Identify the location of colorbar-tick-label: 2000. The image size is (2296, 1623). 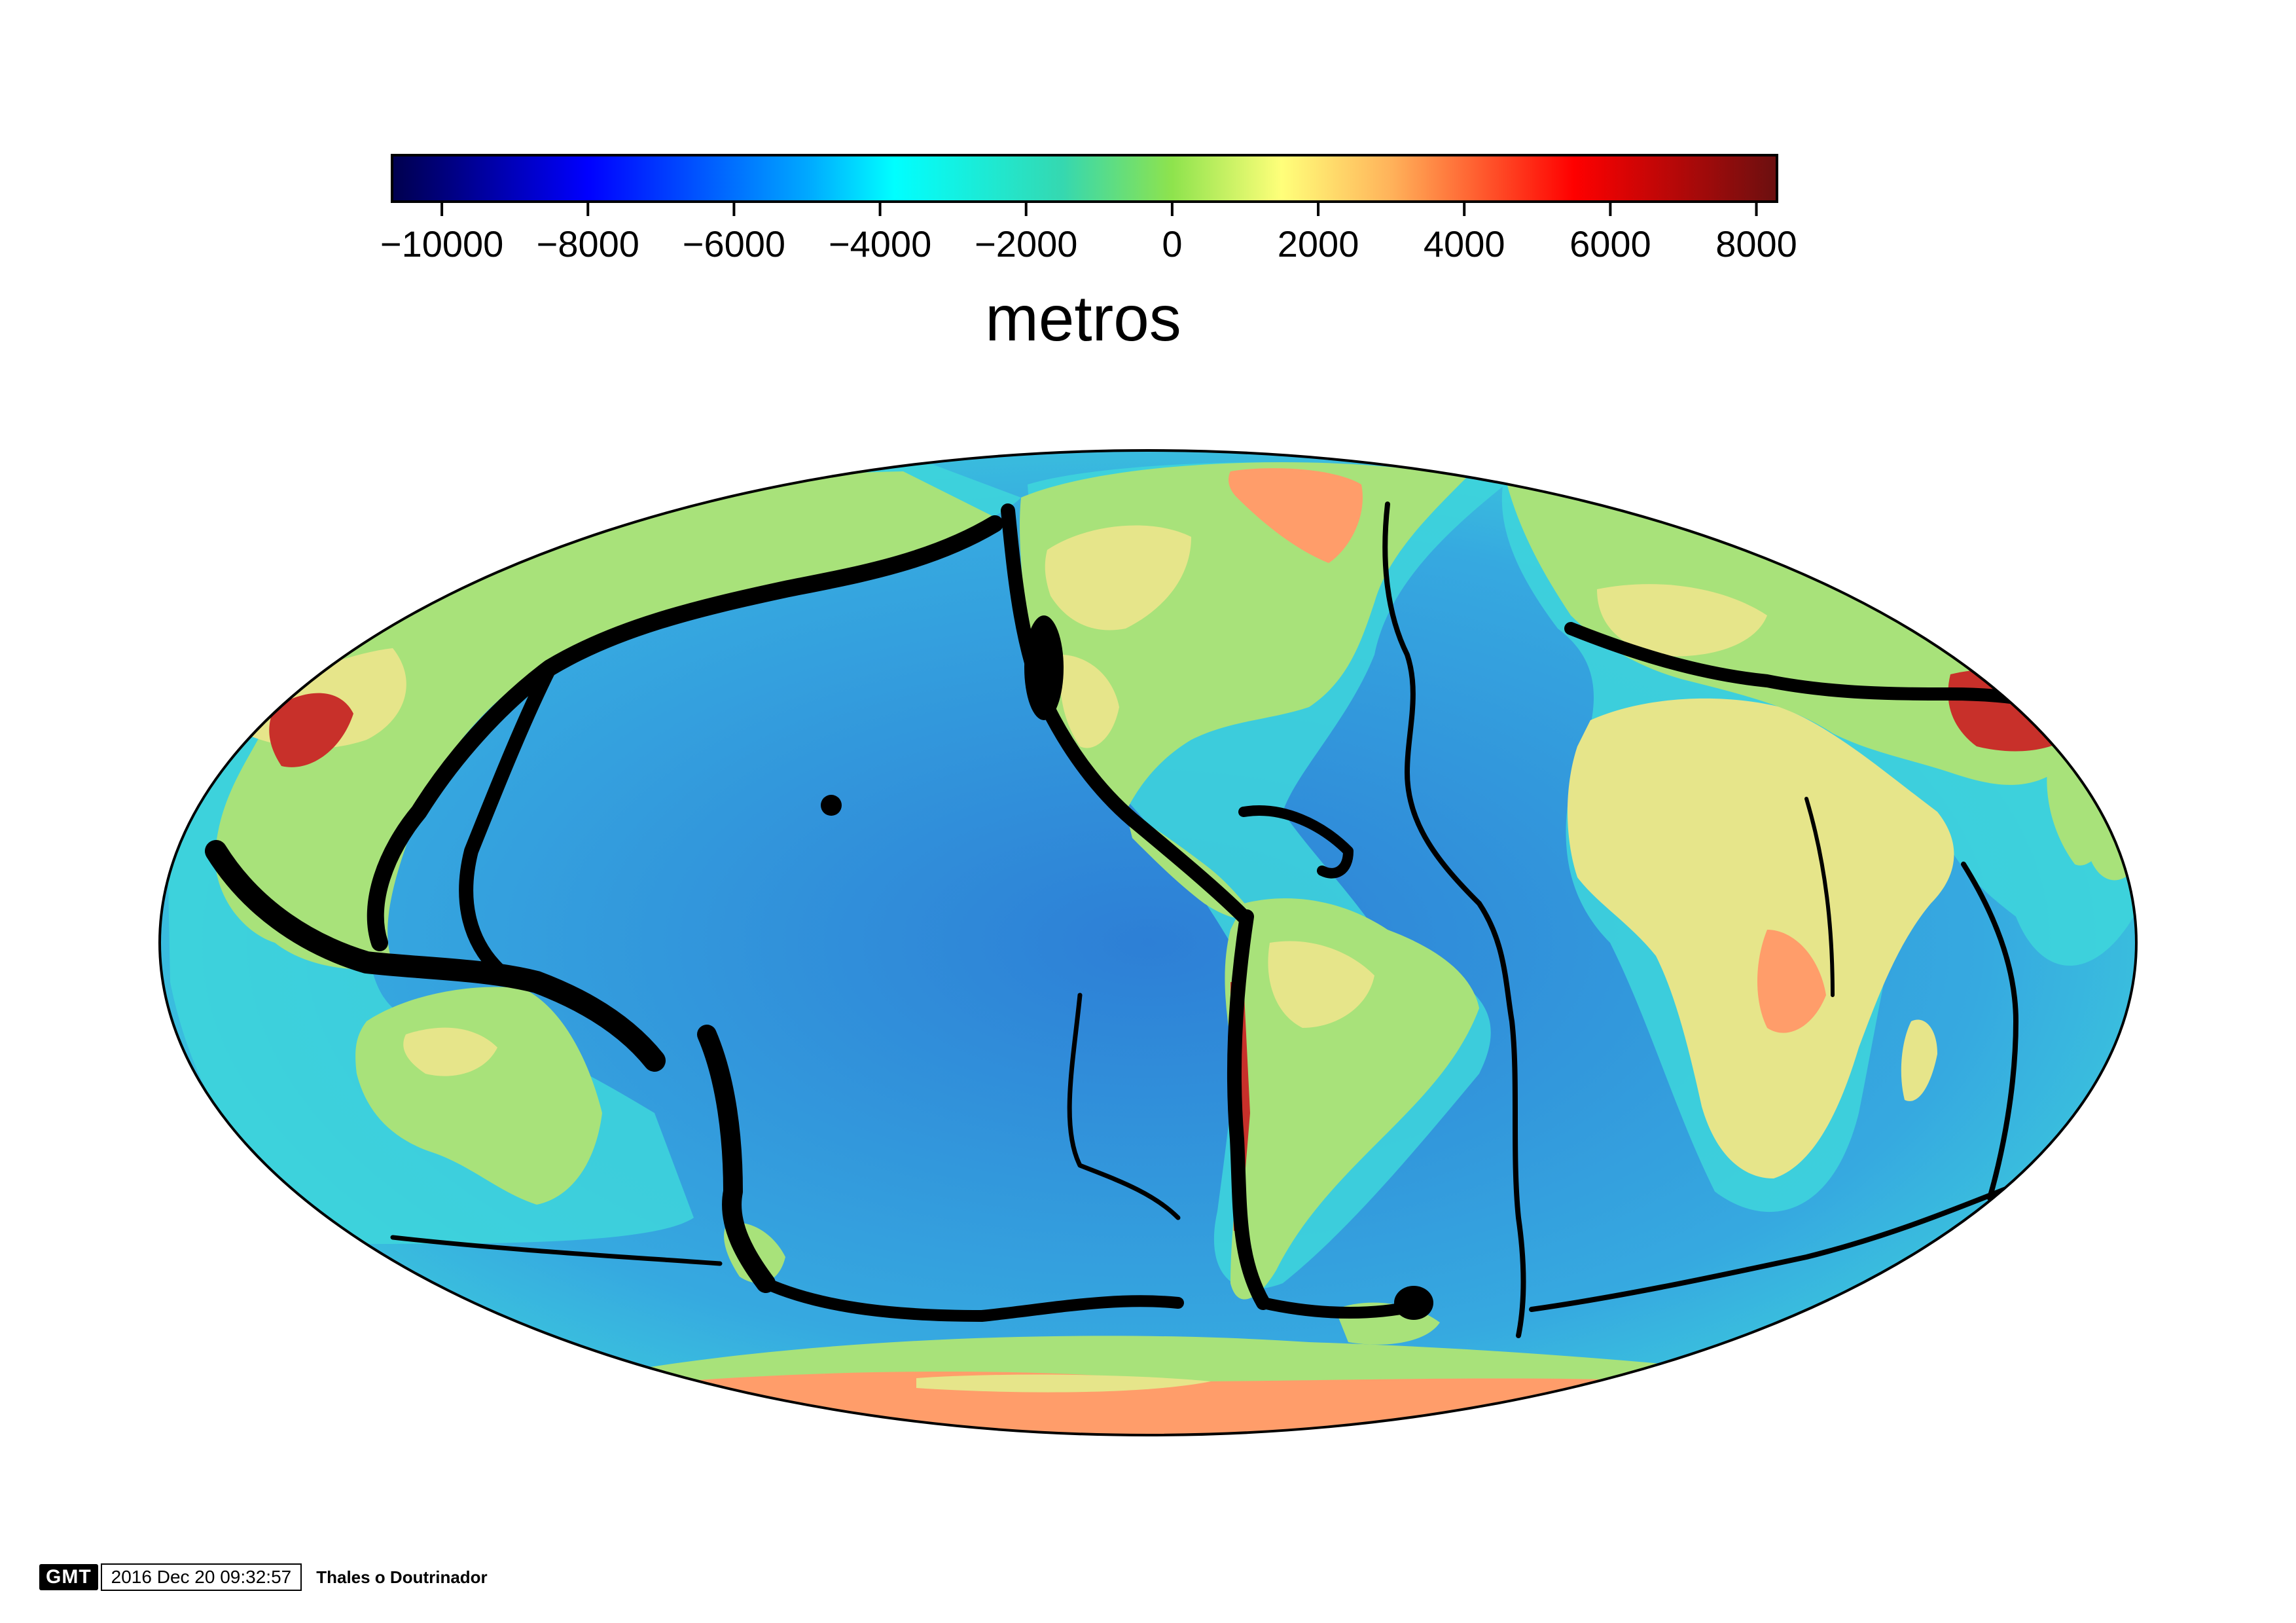
(1318, 243).